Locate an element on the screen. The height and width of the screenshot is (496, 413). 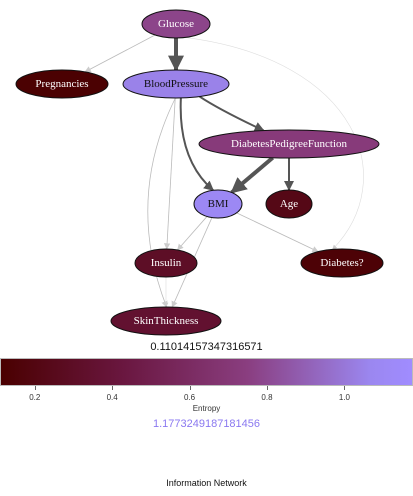
edge-glucose-to-pregnancies is located at coordinates (120, 53).